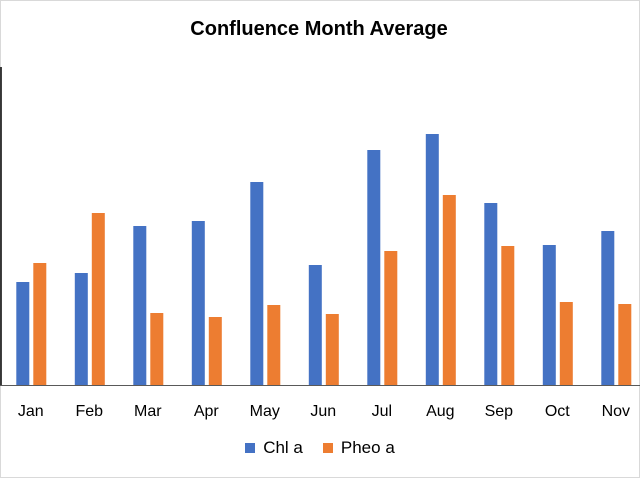 This screenshot has width=640, height=480. I want to click on x-tick-label-jun: Jun, so click(323, 411).